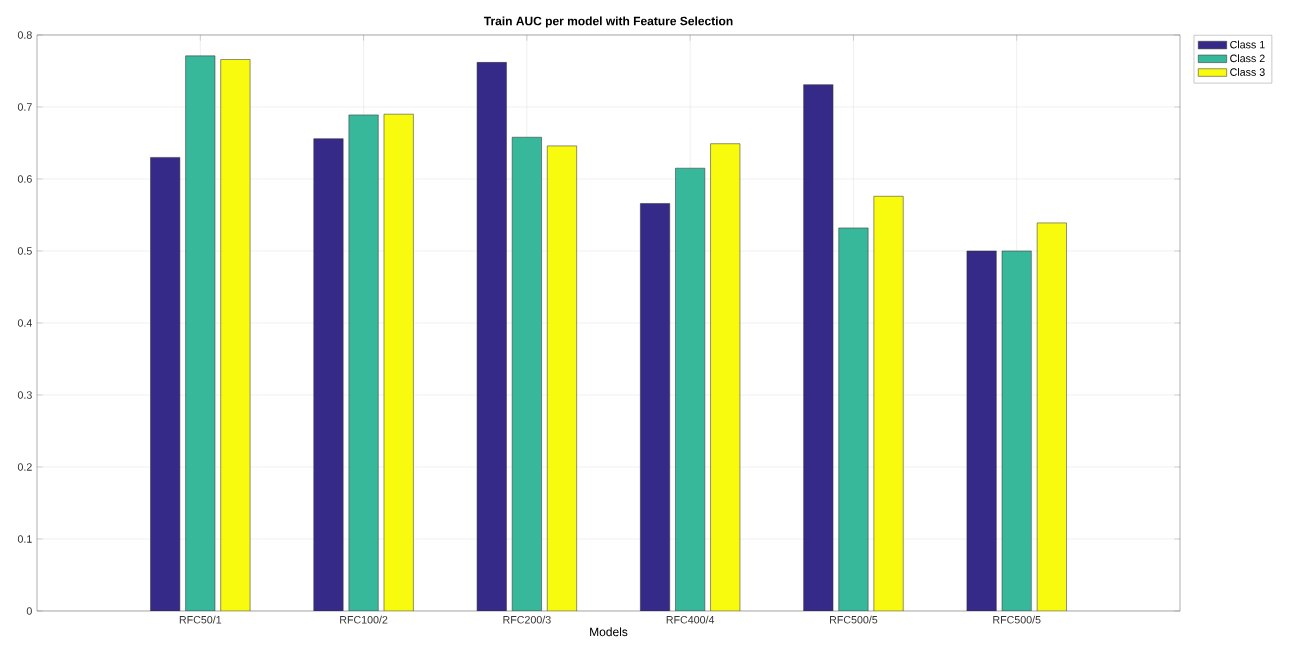  Describe the element at coordinates (24, 467) in the screenshot. I see `y-tick-label: 0.2` at that location.